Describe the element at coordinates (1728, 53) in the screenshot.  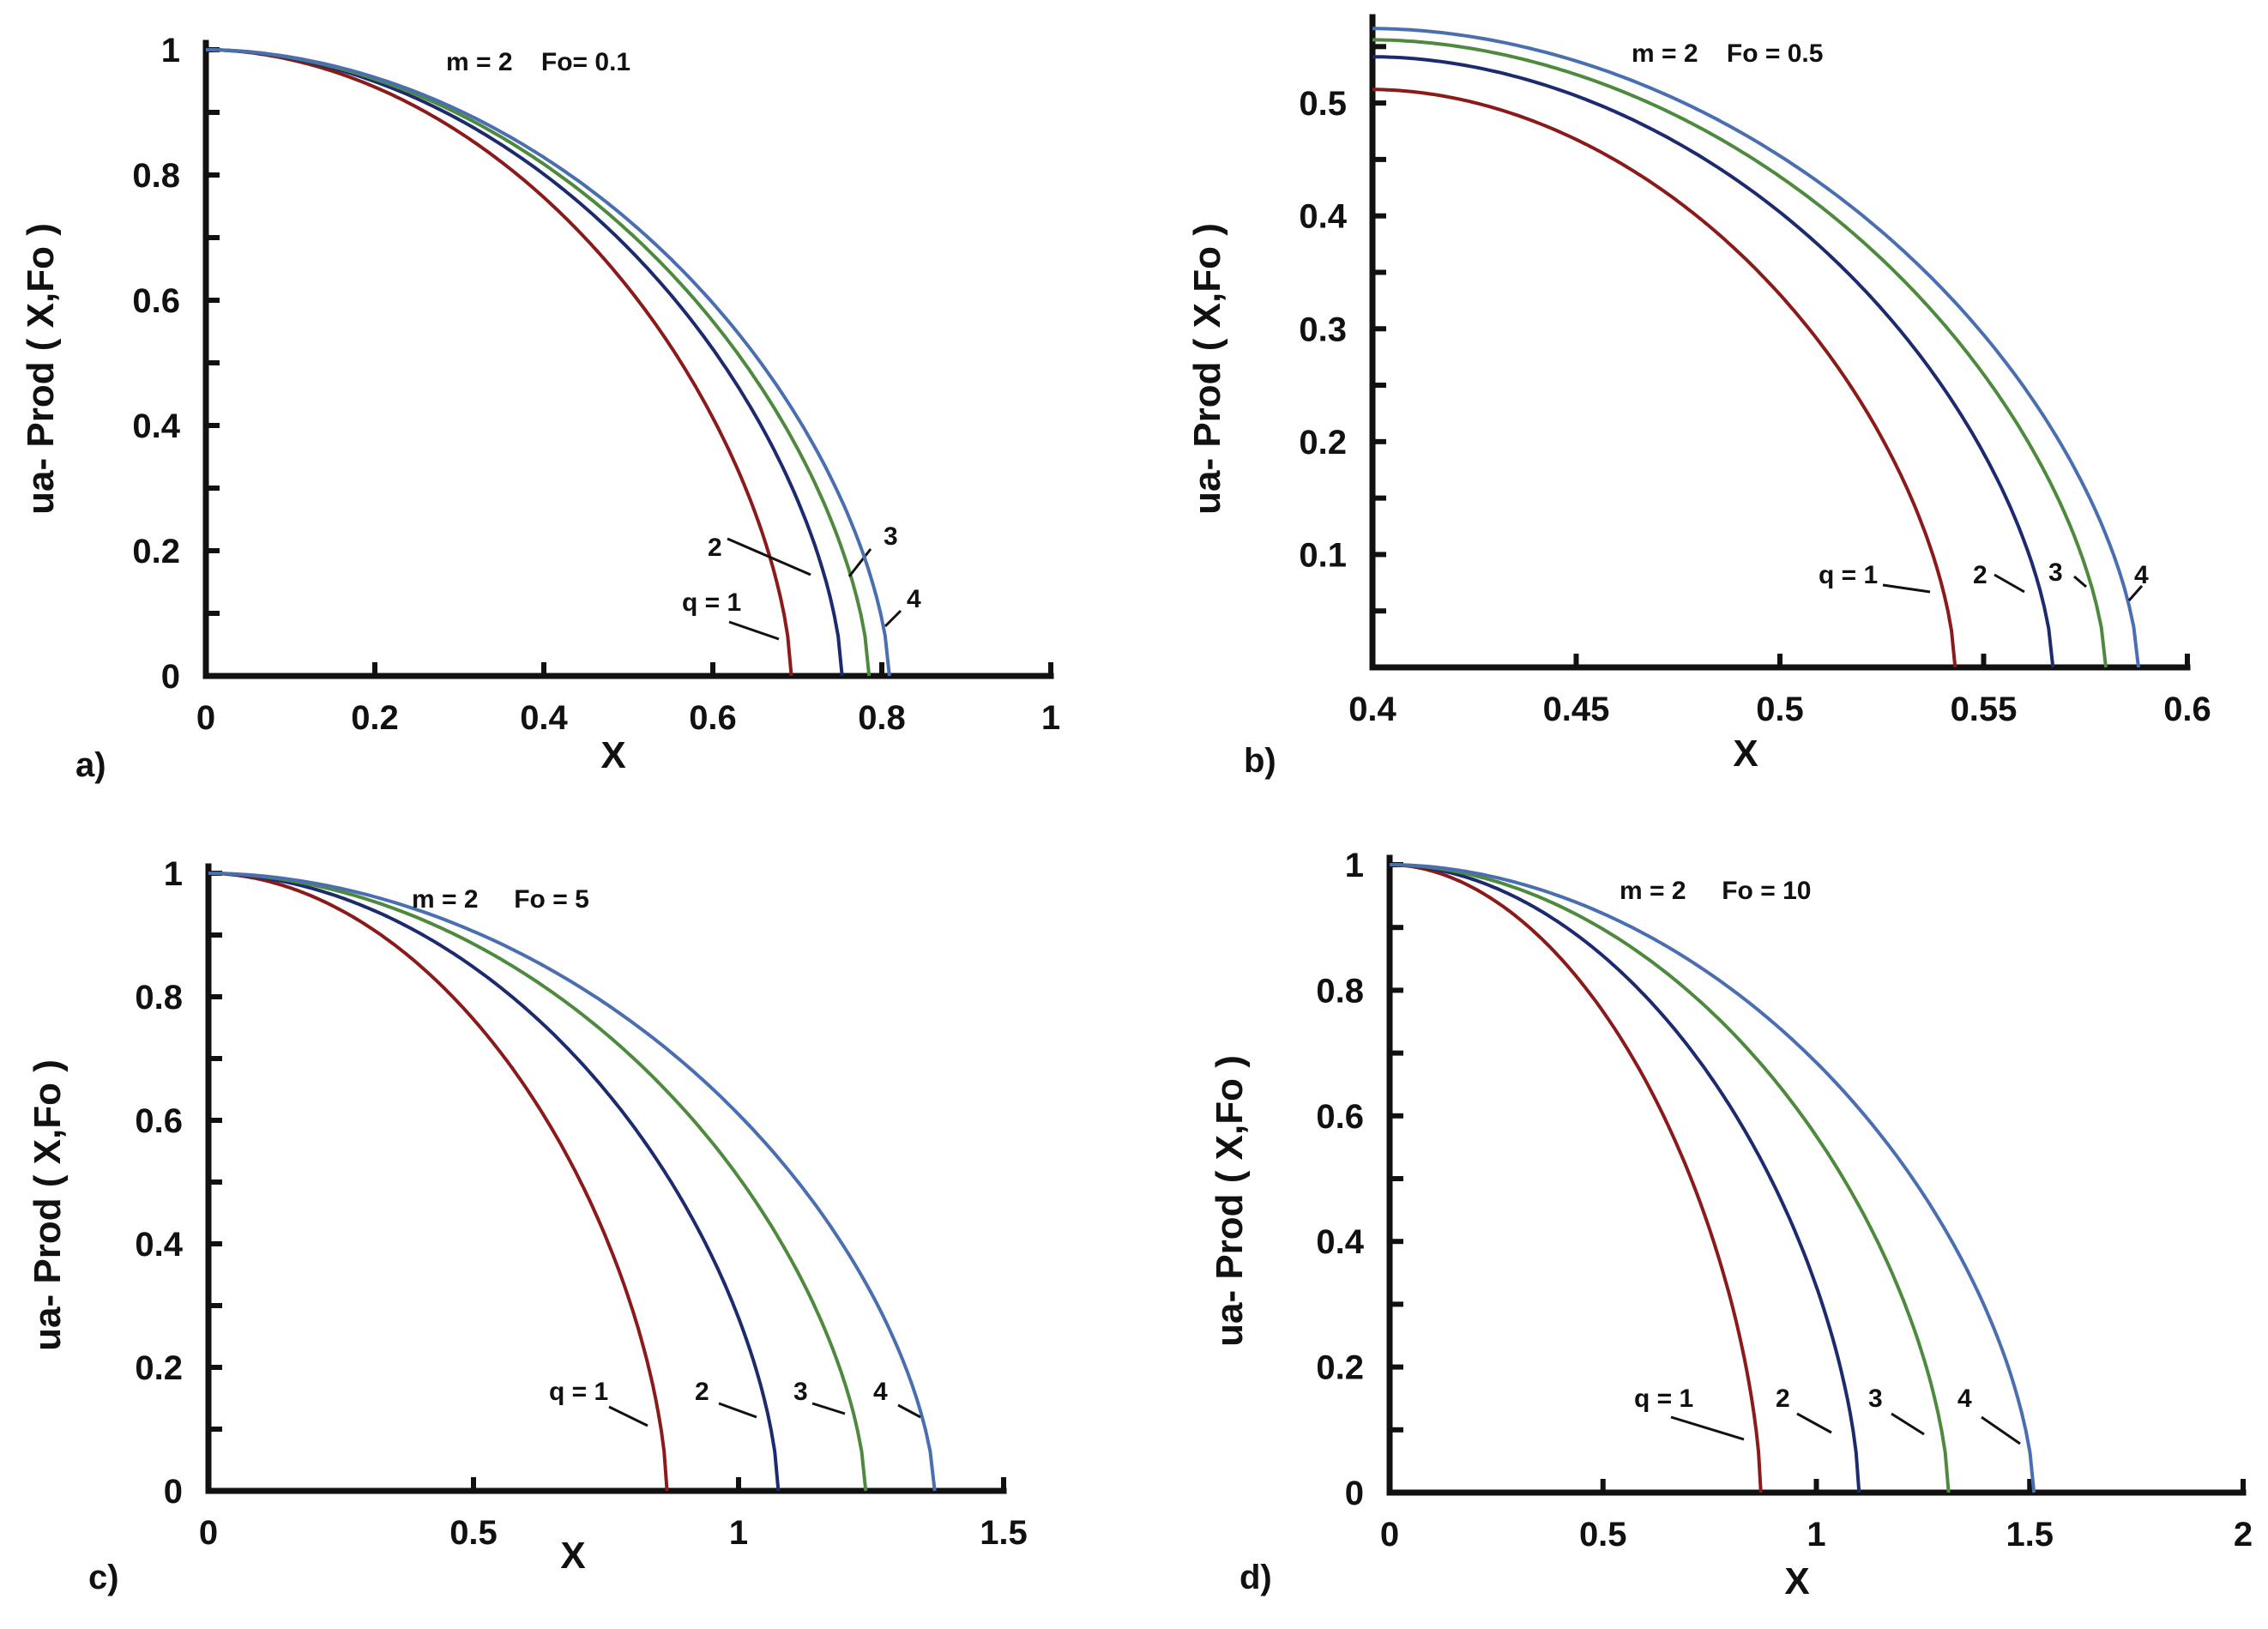
I see `panel-title: m = 2 Fo = 0.5` at that location.